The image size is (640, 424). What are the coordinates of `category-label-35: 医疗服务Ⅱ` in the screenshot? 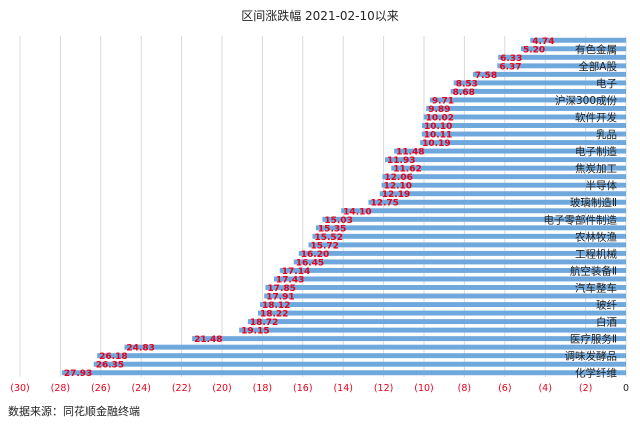 It's located at (593, 339).